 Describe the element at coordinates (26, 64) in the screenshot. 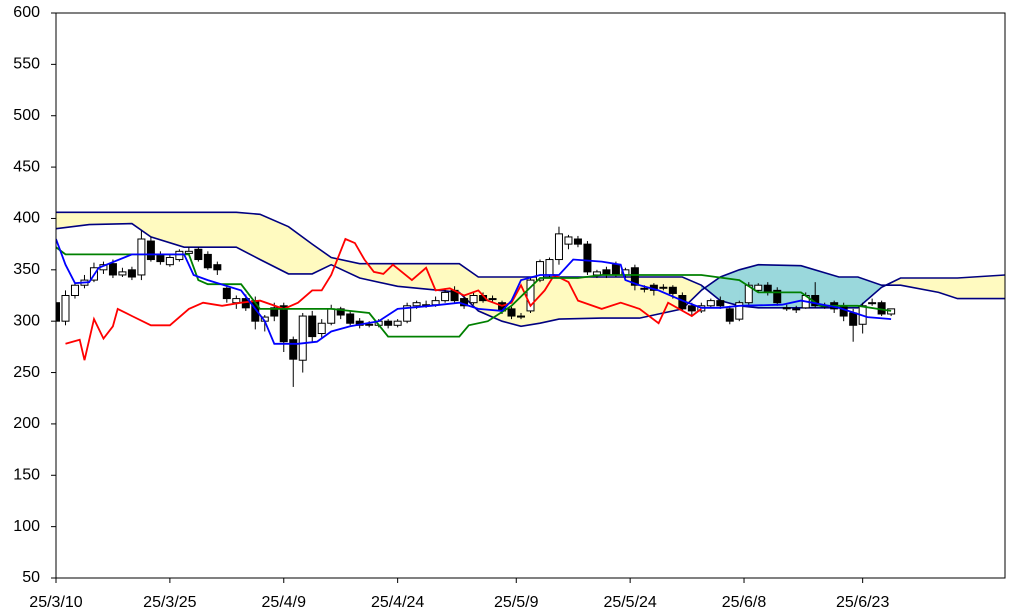

I see `y-tick-label: 550` at that location.